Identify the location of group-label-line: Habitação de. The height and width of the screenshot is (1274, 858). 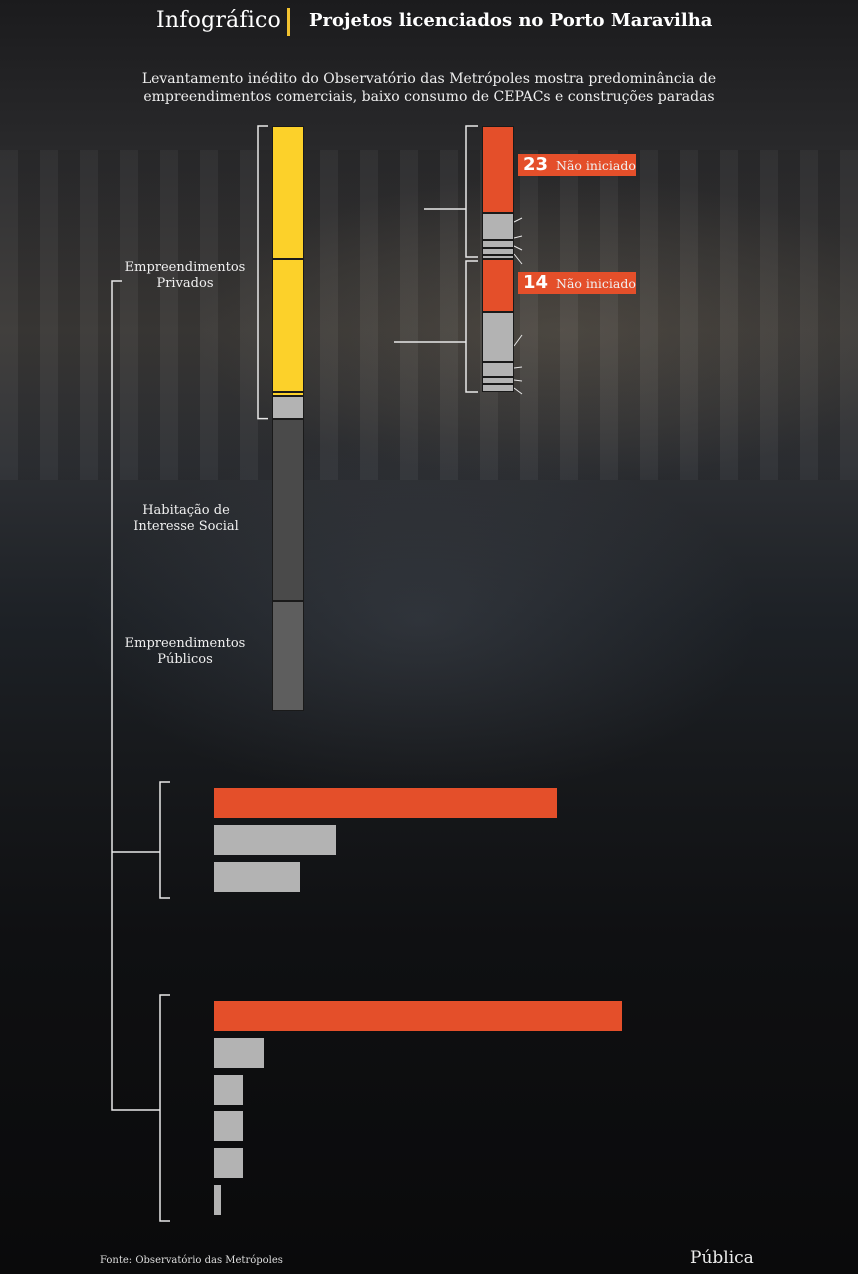
(186, 510).